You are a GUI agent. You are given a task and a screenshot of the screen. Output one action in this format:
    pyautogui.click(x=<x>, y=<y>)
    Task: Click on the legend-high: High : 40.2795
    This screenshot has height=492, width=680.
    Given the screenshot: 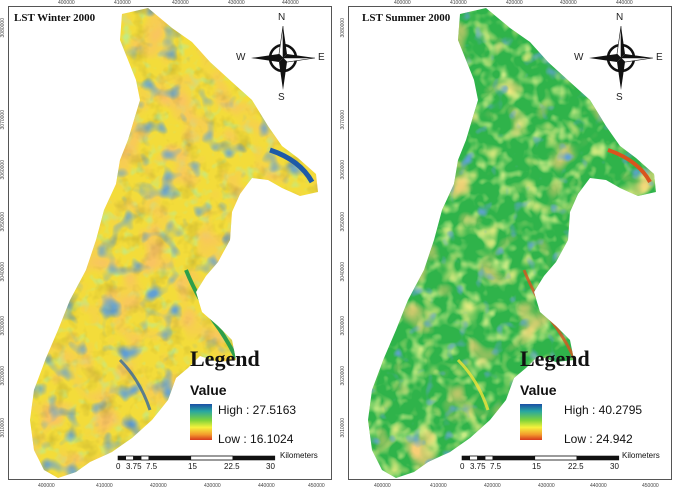 What is the action you would take?
    pyautogui.click(x=603, y=410)
    